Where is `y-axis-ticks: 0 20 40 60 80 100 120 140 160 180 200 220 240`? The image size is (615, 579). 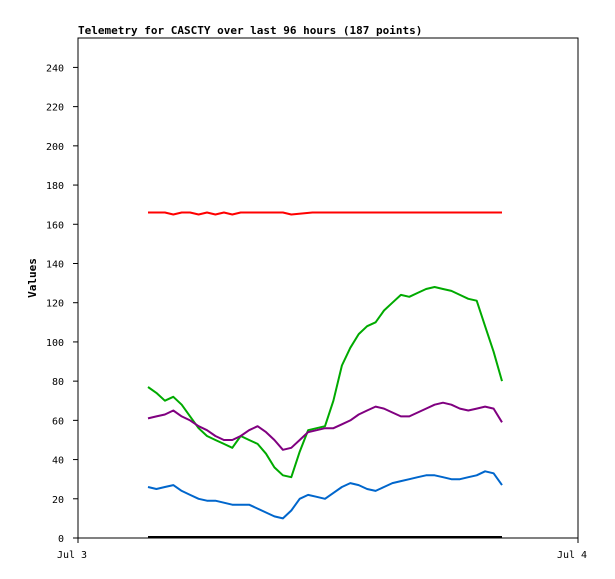
y-axis-ticks: 0 20 40 60 80 100 120 140 160 180 200 220 240 is located at coordinates (62, 304).